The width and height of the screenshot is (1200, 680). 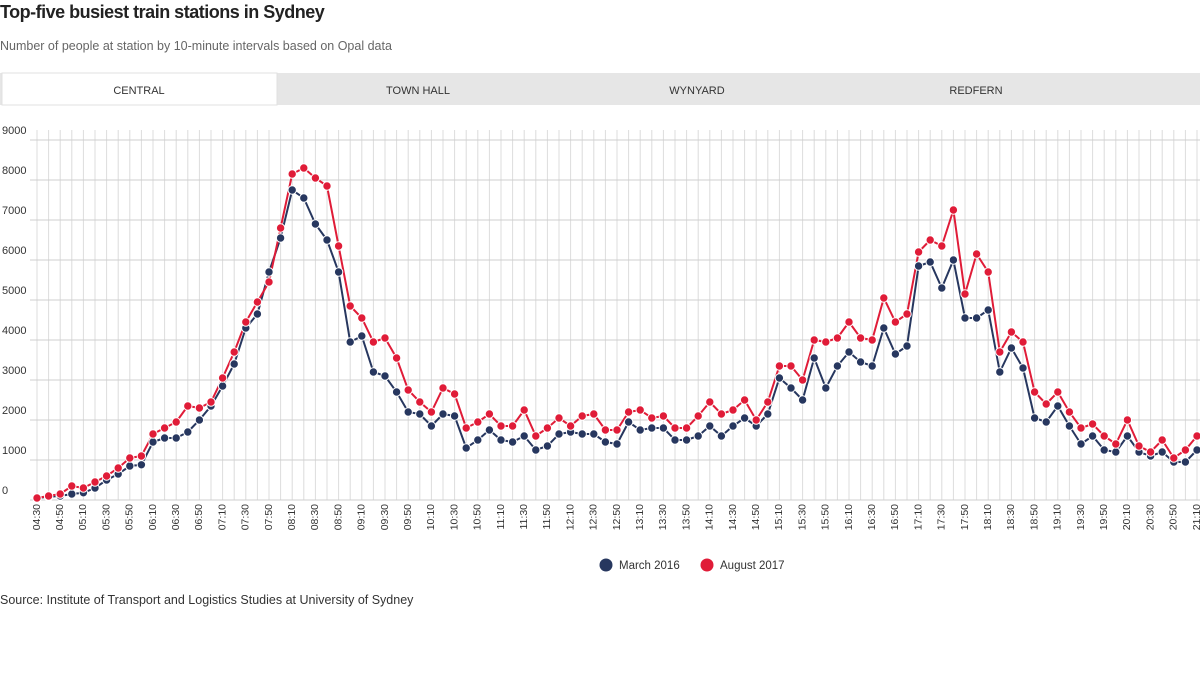 I want to click on x-tick-label: 09:50, so click(x=408, y=517).